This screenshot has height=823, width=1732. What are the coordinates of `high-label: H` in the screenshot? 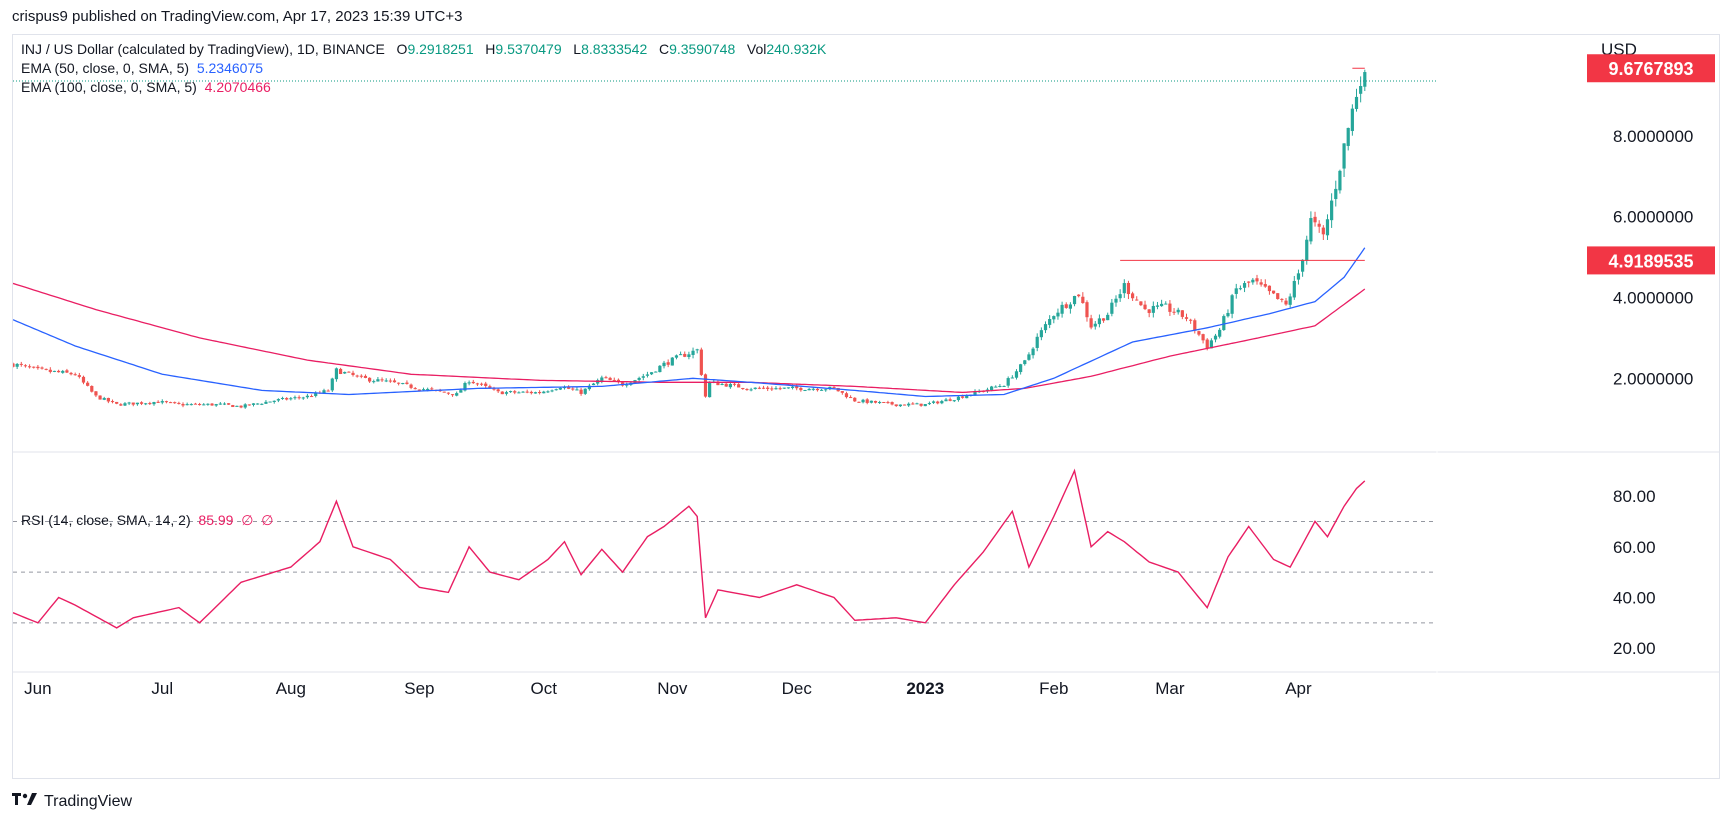 It's located at (490, 49).